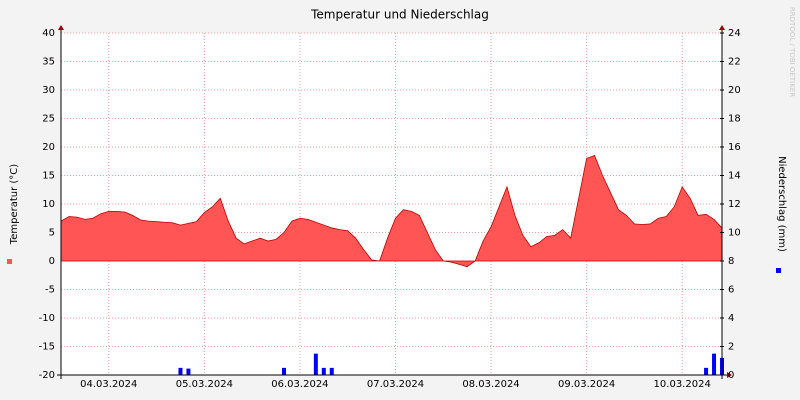  I want to click on y2-axis-label: Niederschlag (mm), so click(781, 204).